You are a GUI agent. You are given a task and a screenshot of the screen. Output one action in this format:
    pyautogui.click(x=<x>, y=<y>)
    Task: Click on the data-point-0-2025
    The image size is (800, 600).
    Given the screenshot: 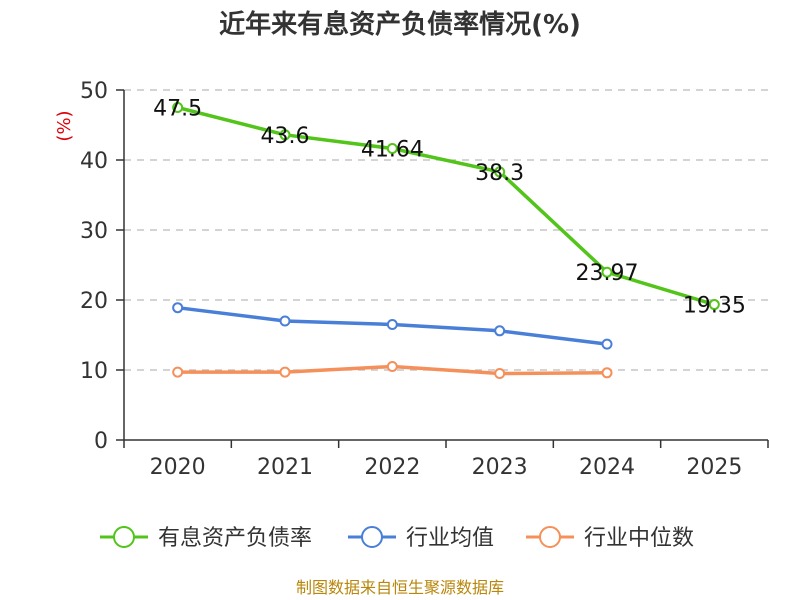 What is the action you would take?
    pyautogui.click(x=714, y=305)
    